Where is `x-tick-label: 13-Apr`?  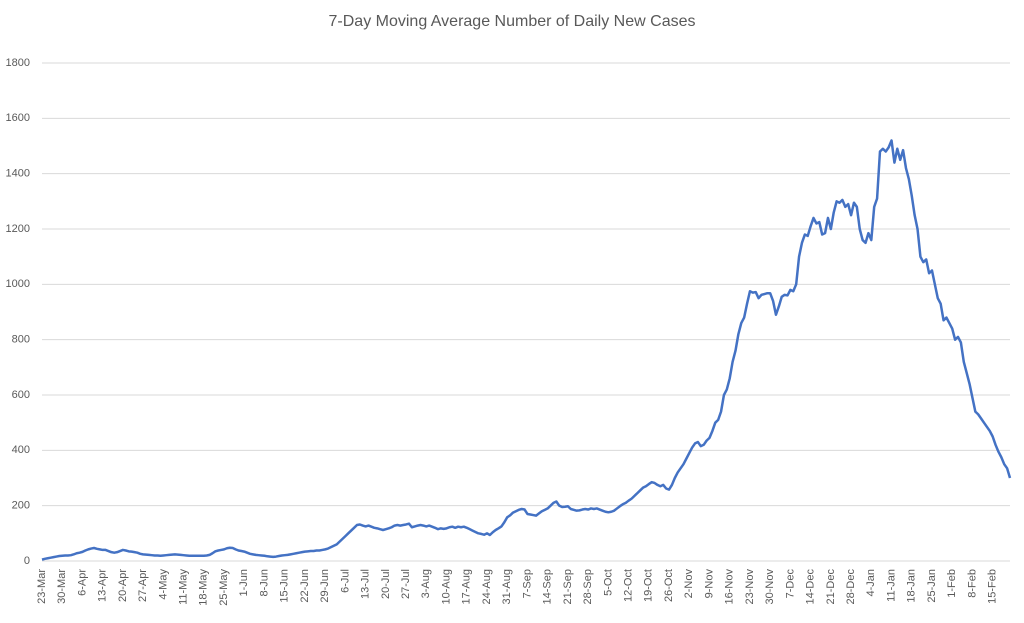 x-tick-label: 13-Apr is located at coordinates (103, 585).